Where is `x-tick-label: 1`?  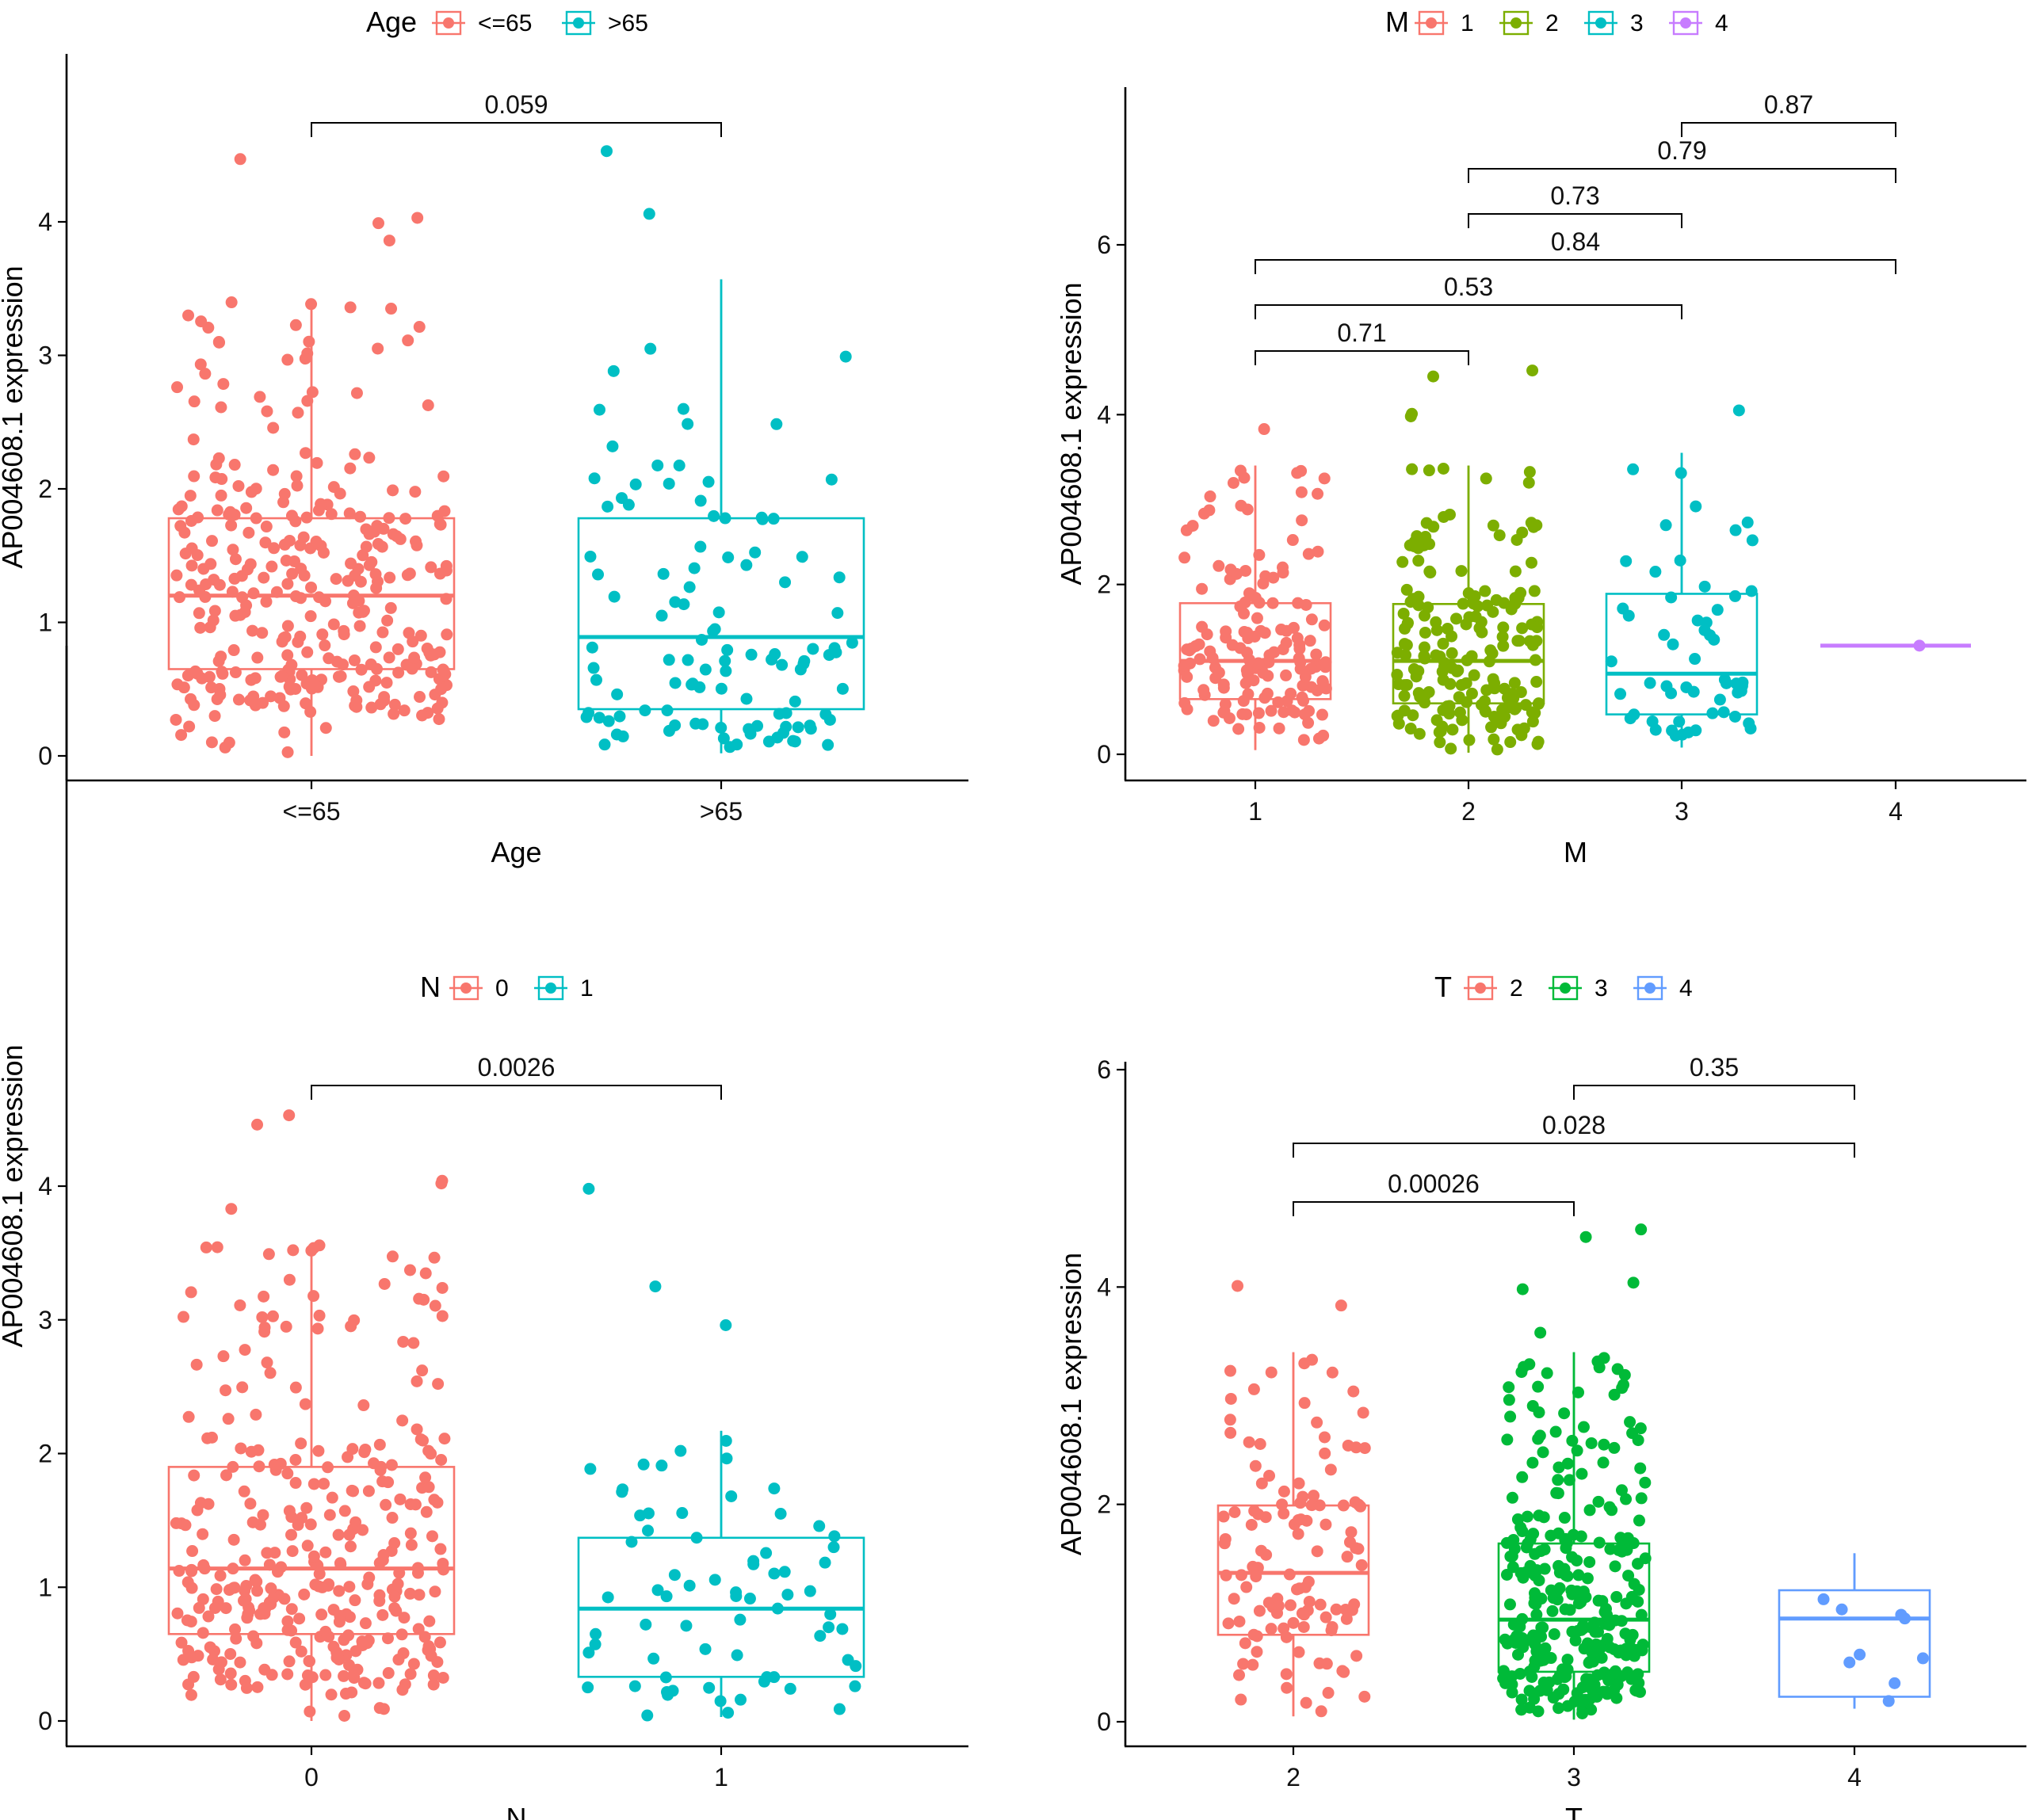 x-tick-label: 1 is located at coordinates (1255, 811).